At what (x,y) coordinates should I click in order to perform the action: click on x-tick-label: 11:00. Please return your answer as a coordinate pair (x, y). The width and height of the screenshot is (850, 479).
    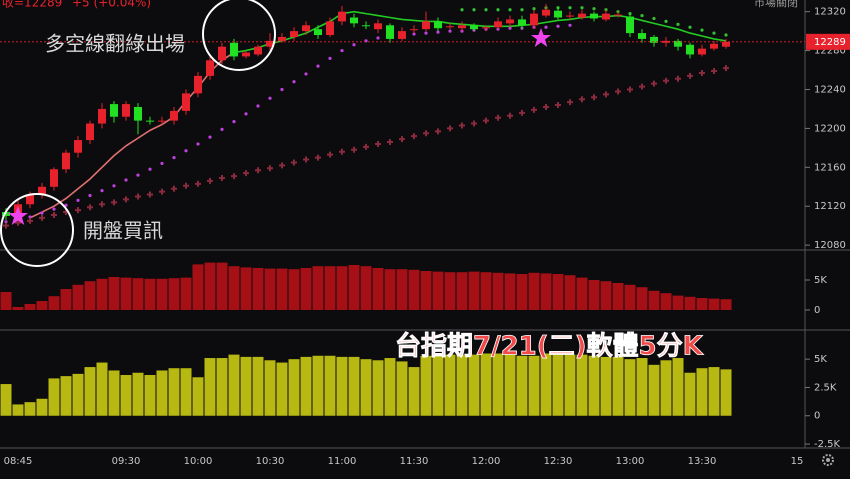
    Looking at the image, I should click on (342, 461).